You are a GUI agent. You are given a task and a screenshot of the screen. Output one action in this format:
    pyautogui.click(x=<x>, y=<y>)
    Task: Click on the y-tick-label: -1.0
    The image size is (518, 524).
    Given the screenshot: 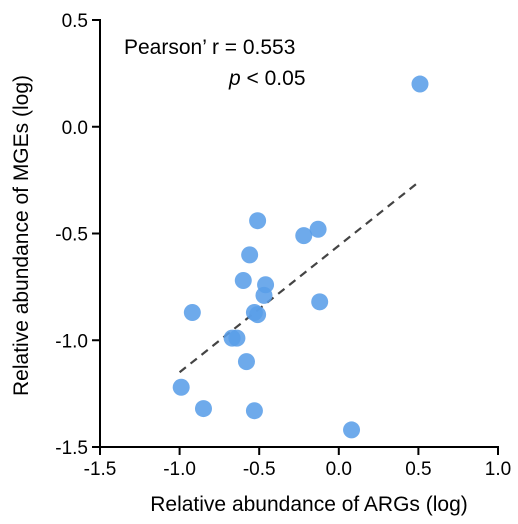 What is the action you would take?
    pyautogui.click(x=71, y=341)
    